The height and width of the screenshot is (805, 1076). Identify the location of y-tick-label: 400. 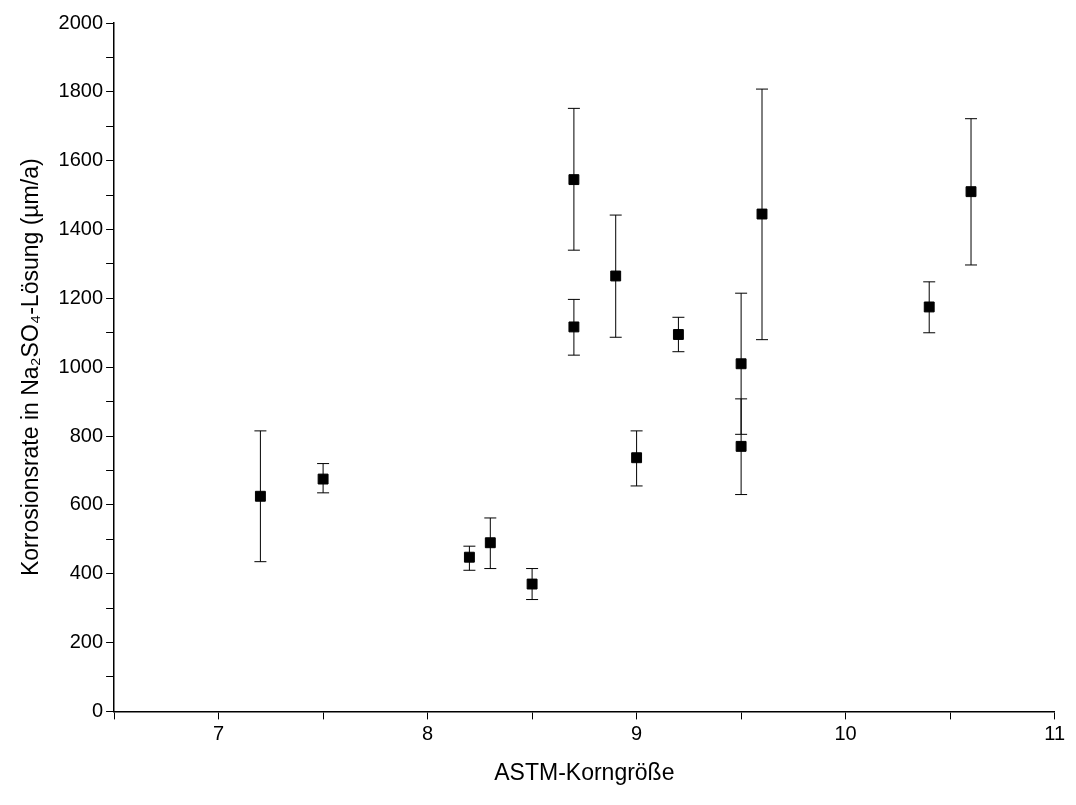
(86, 572).